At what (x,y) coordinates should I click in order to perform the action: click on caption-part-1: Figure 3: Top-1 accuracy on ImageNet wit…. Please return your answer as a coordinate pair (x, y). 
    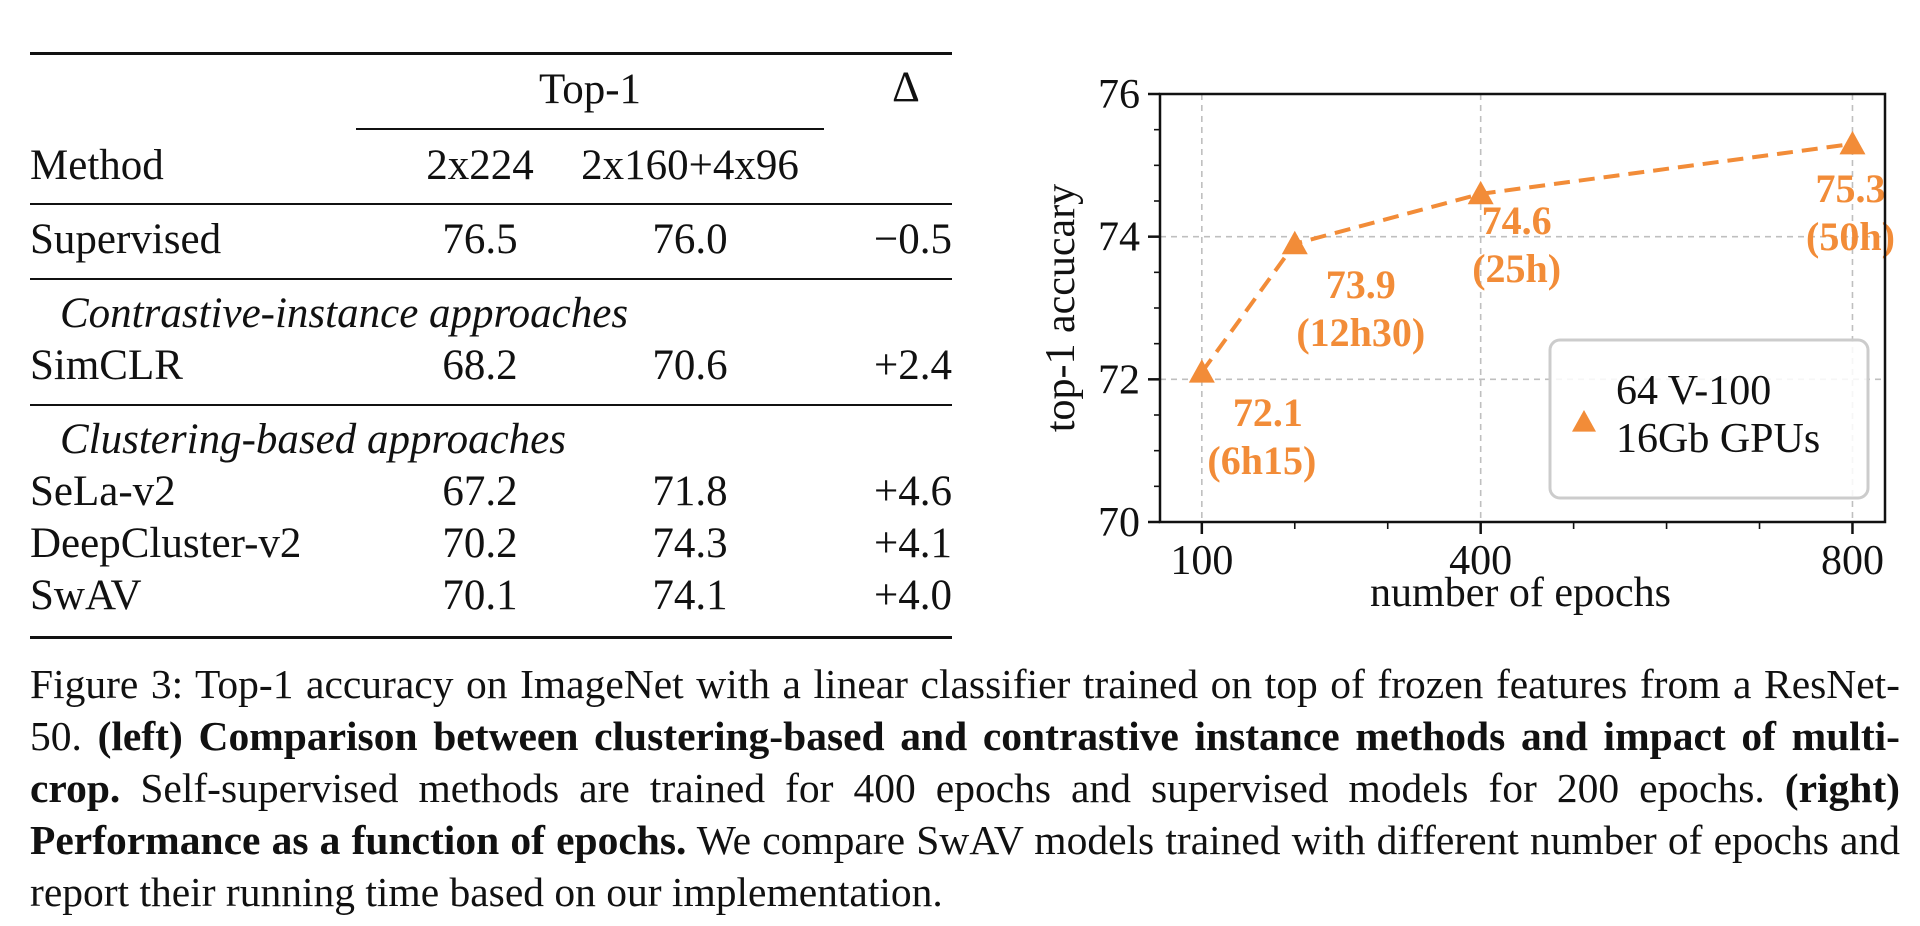
    Looking at the image, I should click on (965, 710).